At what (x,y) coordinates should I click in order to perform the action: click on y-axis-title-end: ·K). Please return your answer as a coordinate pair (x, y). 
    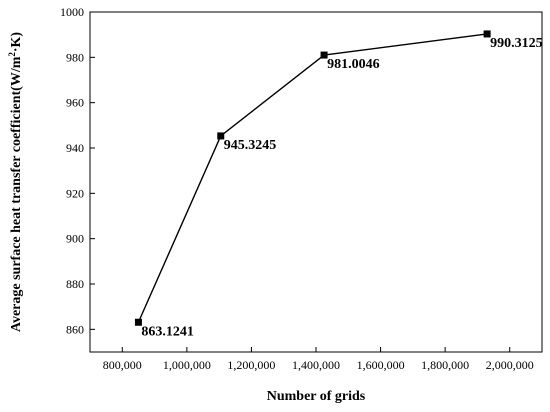
    Looking at the image, I should click on (16, 42).